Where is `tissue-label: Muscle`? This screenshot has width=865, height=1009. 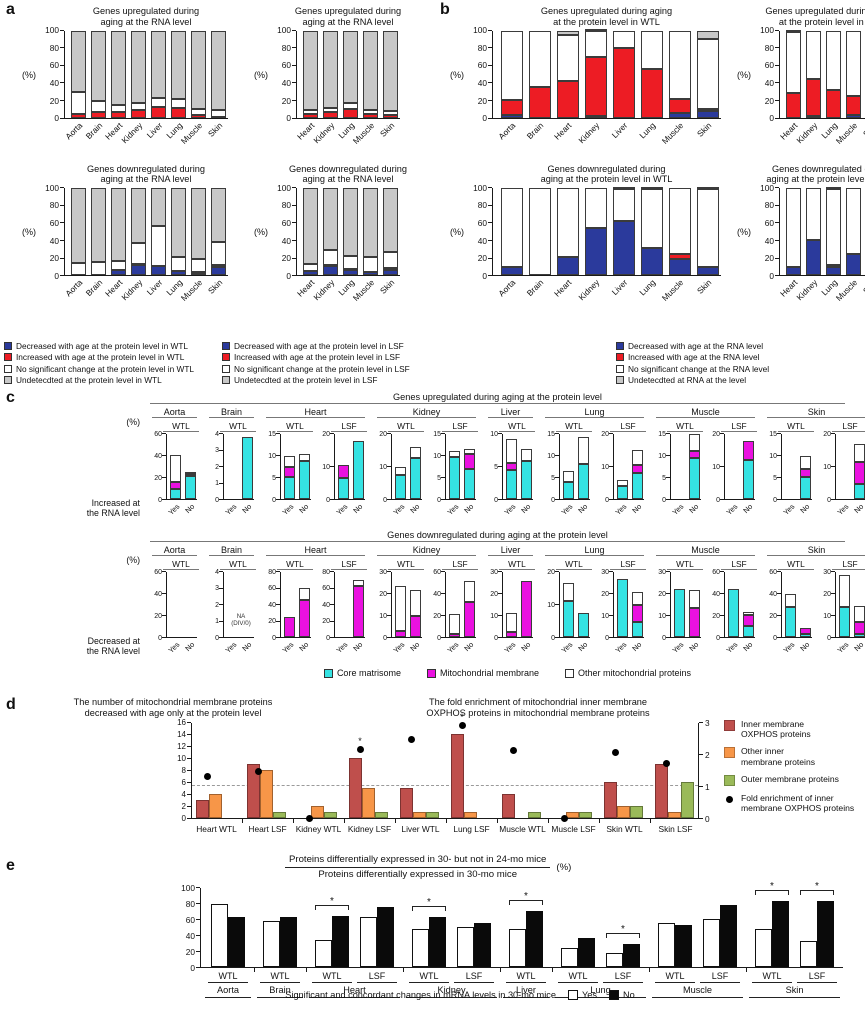
tissue-label: Muscle is located at coordinates (697, 991).